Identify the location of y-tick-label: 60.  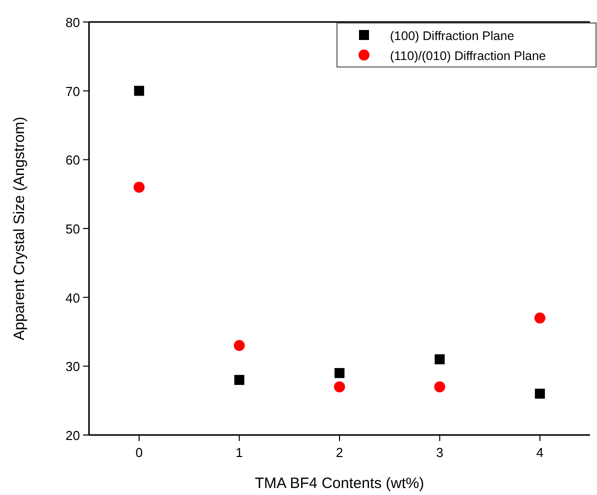
(73, 160).